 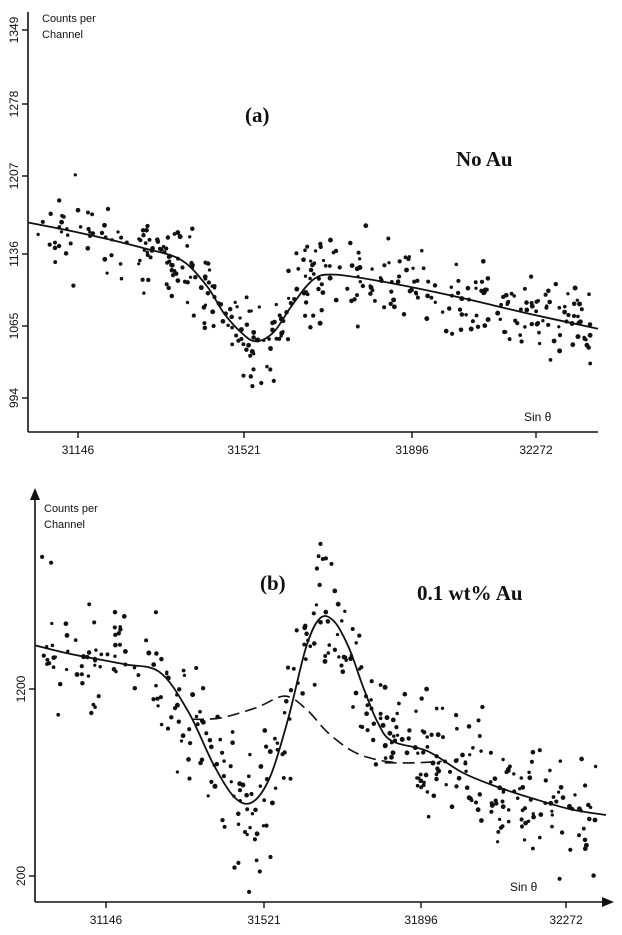 What do you see at coordinates (307, 444) in the screenshot?
I see `panel-a-x-ticks: 31146 31521 31896 32272` at bounding box center [307, 444].